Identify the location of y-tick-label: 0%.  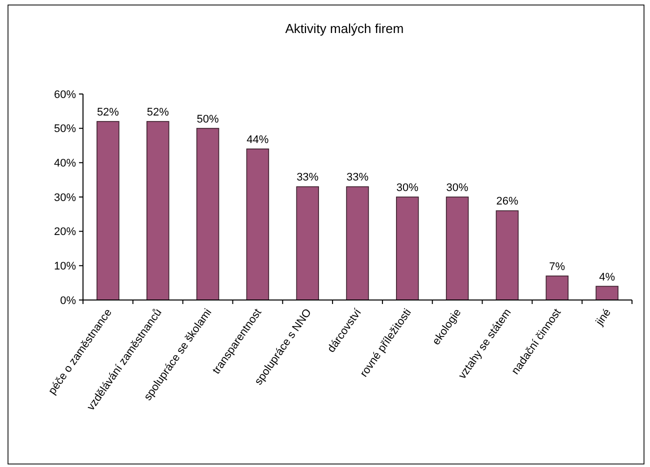
(68, 300).